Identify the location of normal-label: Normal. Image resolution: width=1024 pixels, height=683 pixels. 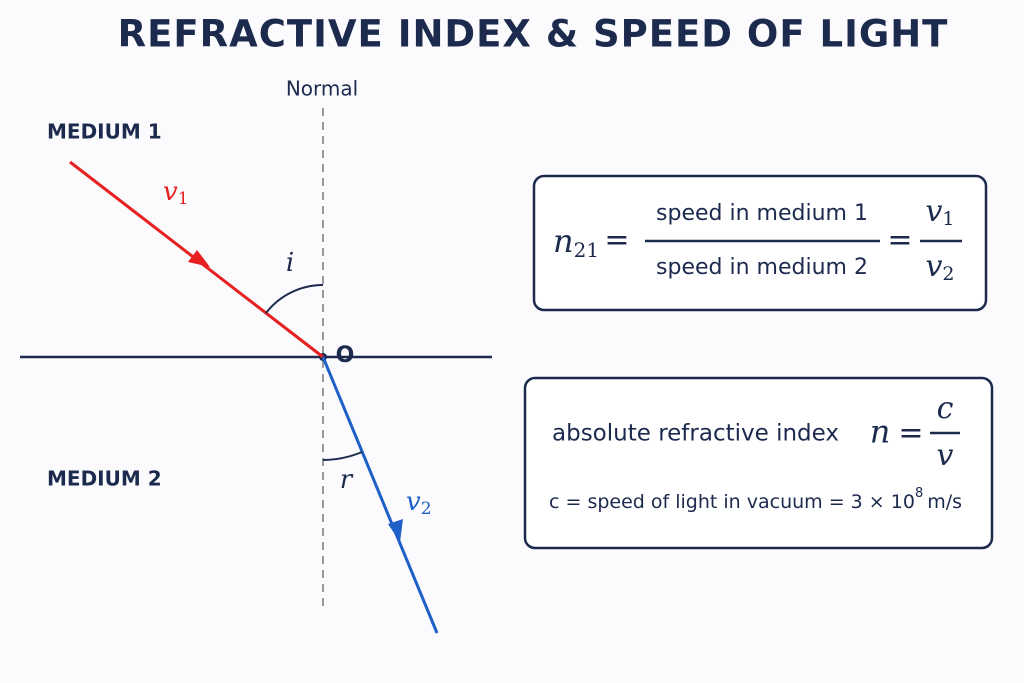
(322, 89).